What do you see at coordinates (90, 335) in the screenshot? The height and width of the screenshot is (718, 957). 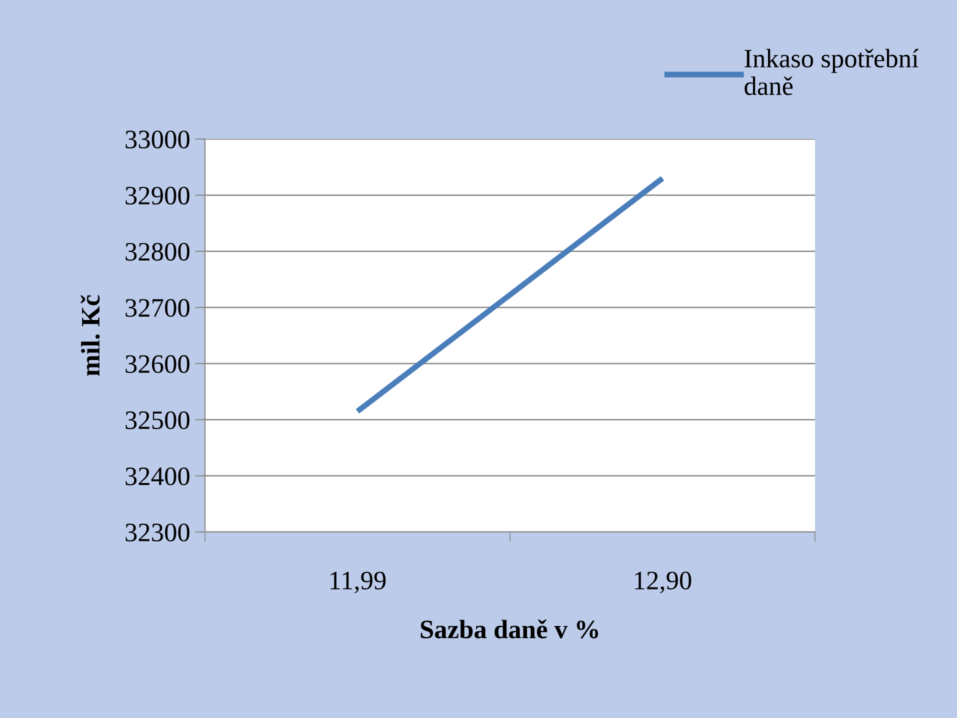 I see `y-axis-title: mil. Kč` at bounding box center [90, 335].